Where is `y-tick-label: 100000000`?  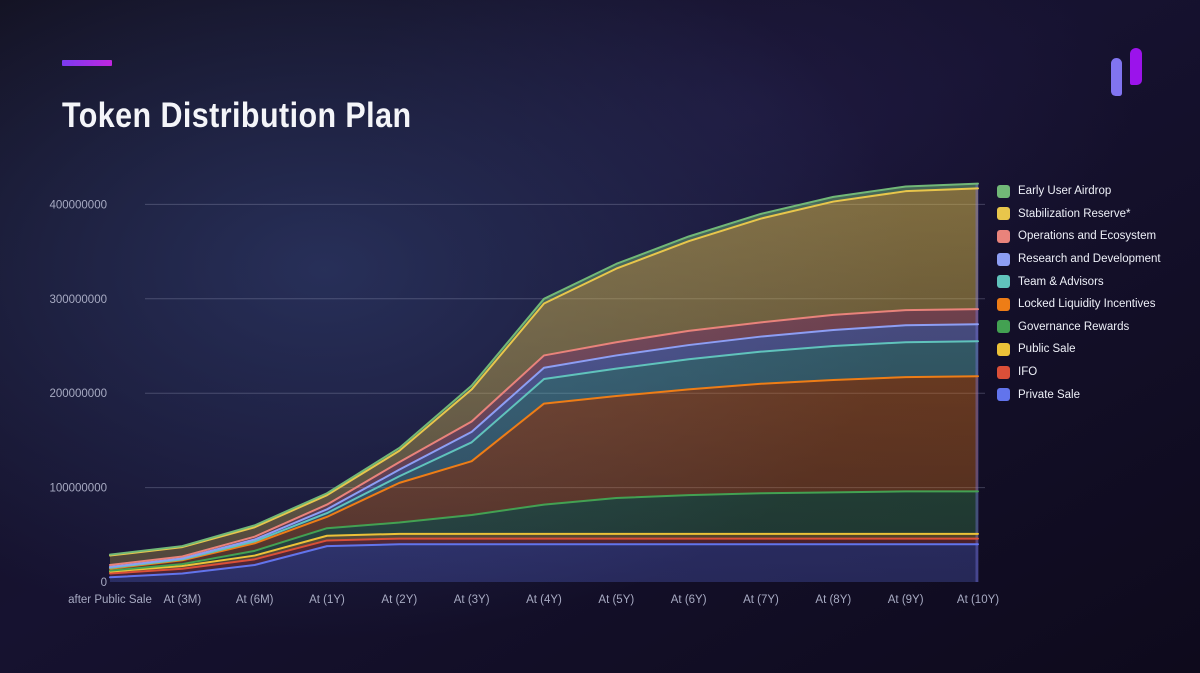
y-tick-label: 100000000 is located at coordinates (78, 489).